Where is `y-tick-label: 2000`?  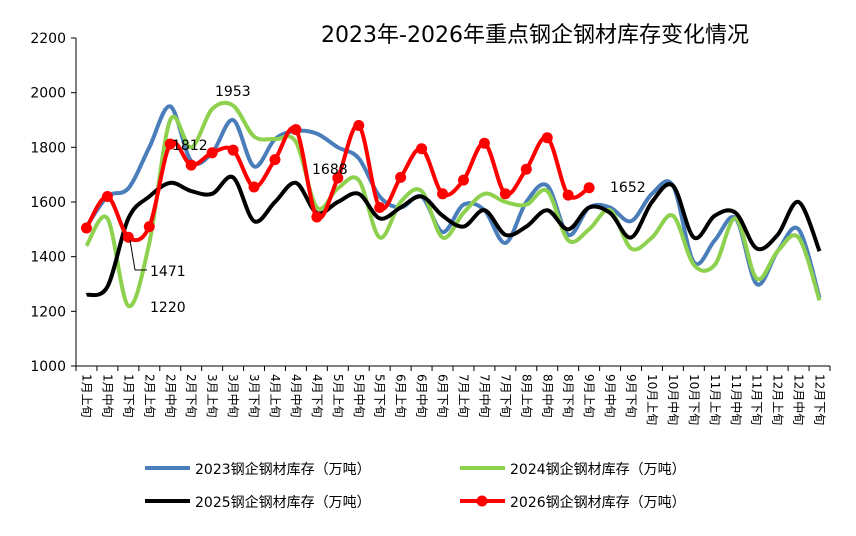
y-tick-label: 2000 is located at coordinates (48, 94).